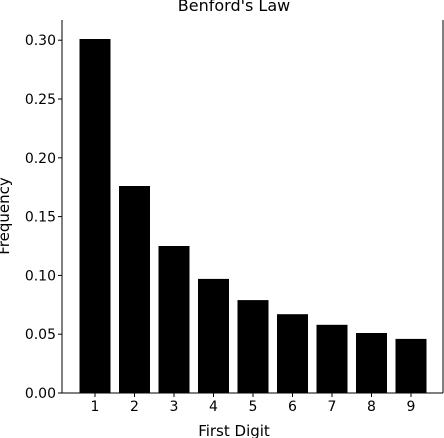 The width and height of the screenshot is (444, 438). I want to click on x-tick-label-5: 5, so click(253, 407).